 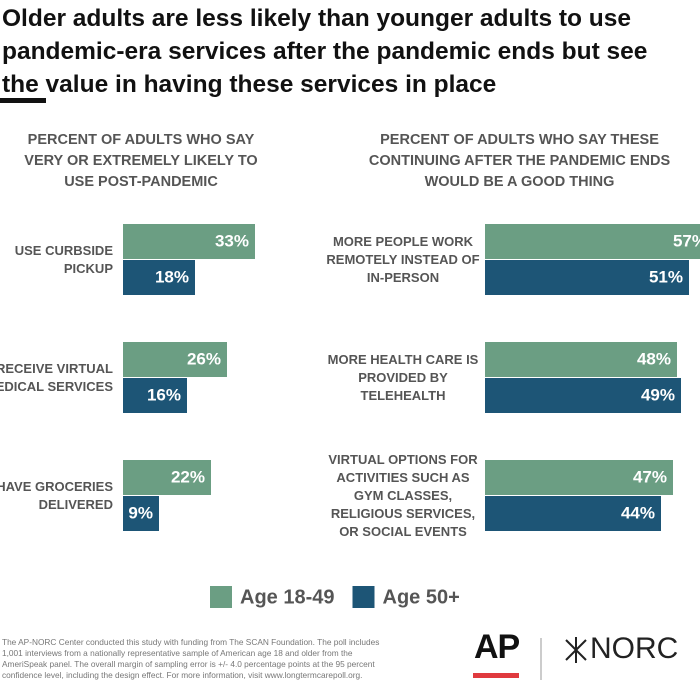 I want to click on value-label: 33%, so click(x=232, y=240).